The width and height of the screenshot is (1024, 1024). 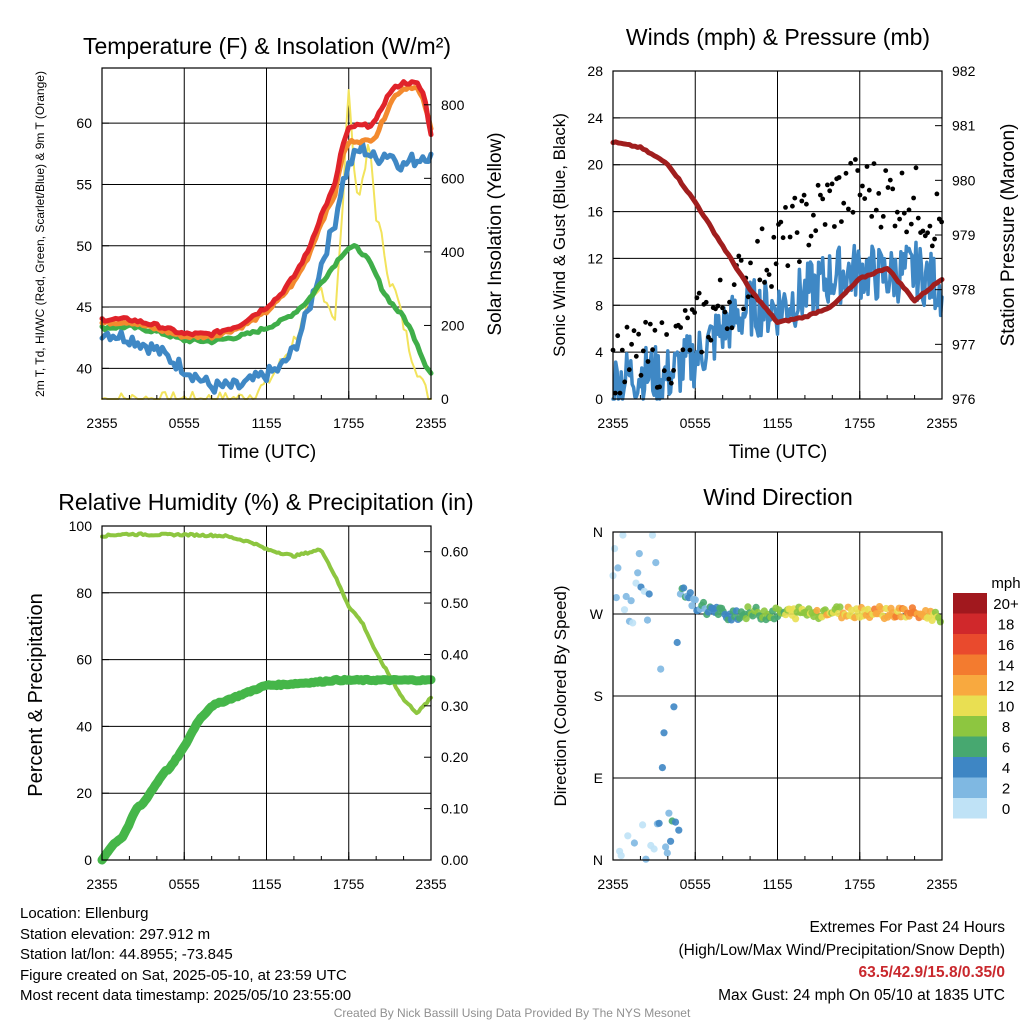 I want to click on speed-legend: mph 20+ 18 16 14 12 10 8 6 4 2 0, so click(x=987, y=697).